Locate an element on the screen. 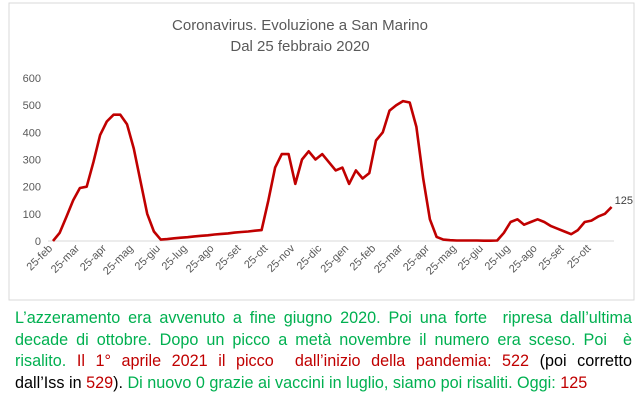 The width and height of the screenshot is (643, 406). caption-segment: ). is located at coordinates (120, 383).